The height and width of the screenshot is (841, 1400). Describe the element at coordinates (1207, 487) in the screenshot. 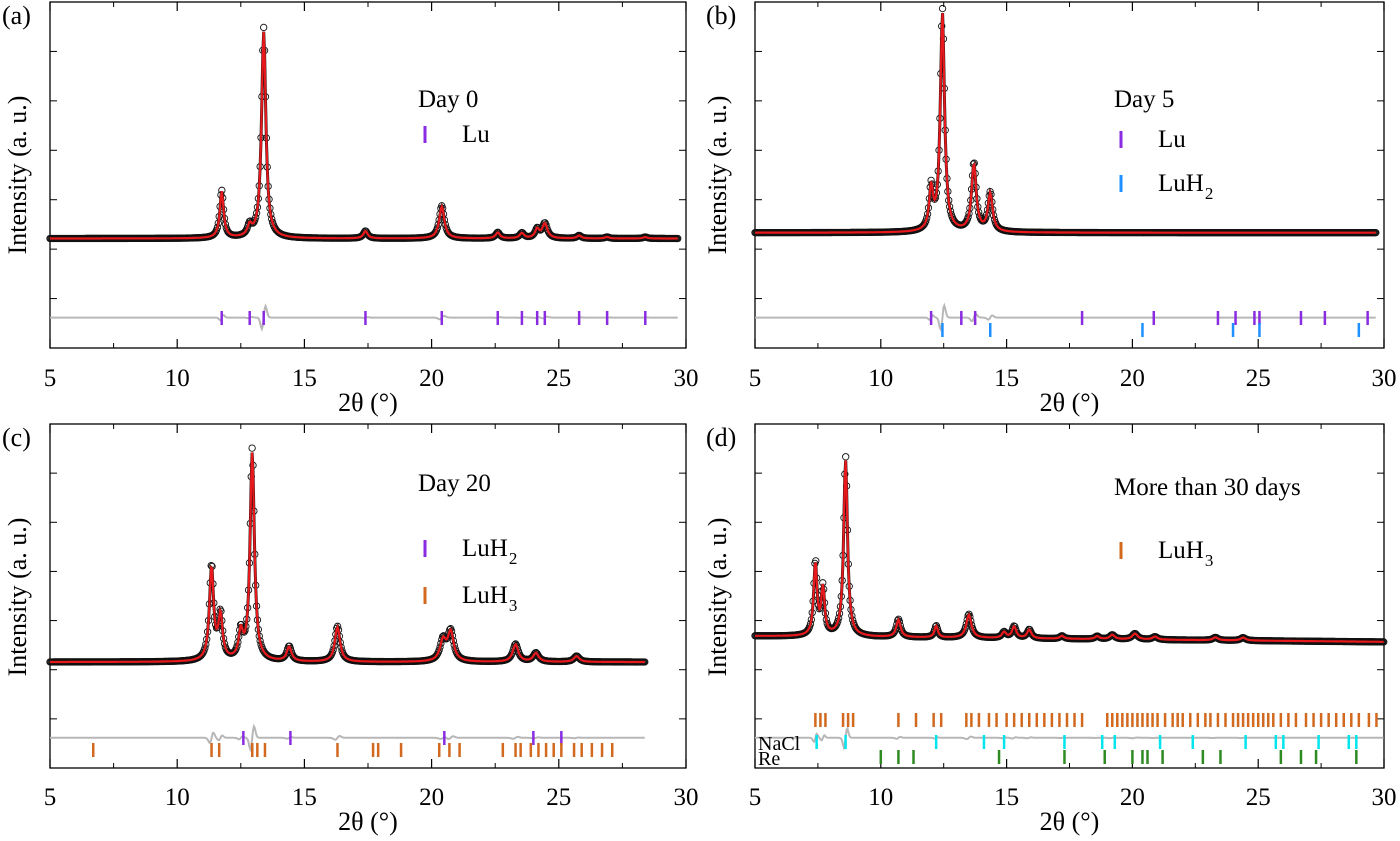

I see `annotation: More than 30 days` at that location.